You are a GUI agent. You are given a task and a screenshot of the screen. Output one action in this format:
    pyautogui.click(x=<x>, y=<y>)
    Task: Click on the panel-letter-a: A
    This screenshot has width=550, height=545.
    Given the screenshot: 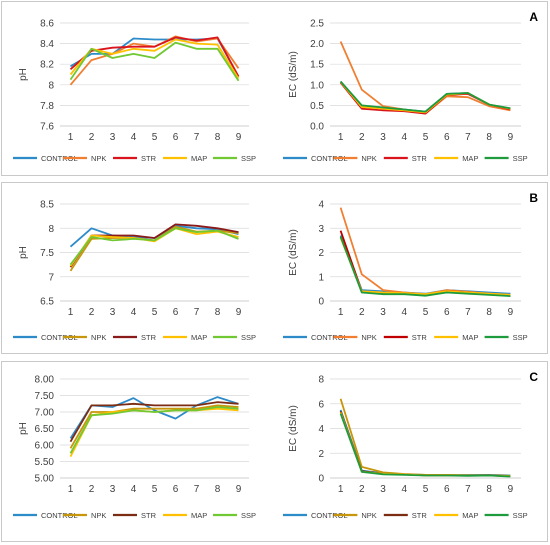 What is the action you would take?
    pyautogui.click(x=533, y=17)
    